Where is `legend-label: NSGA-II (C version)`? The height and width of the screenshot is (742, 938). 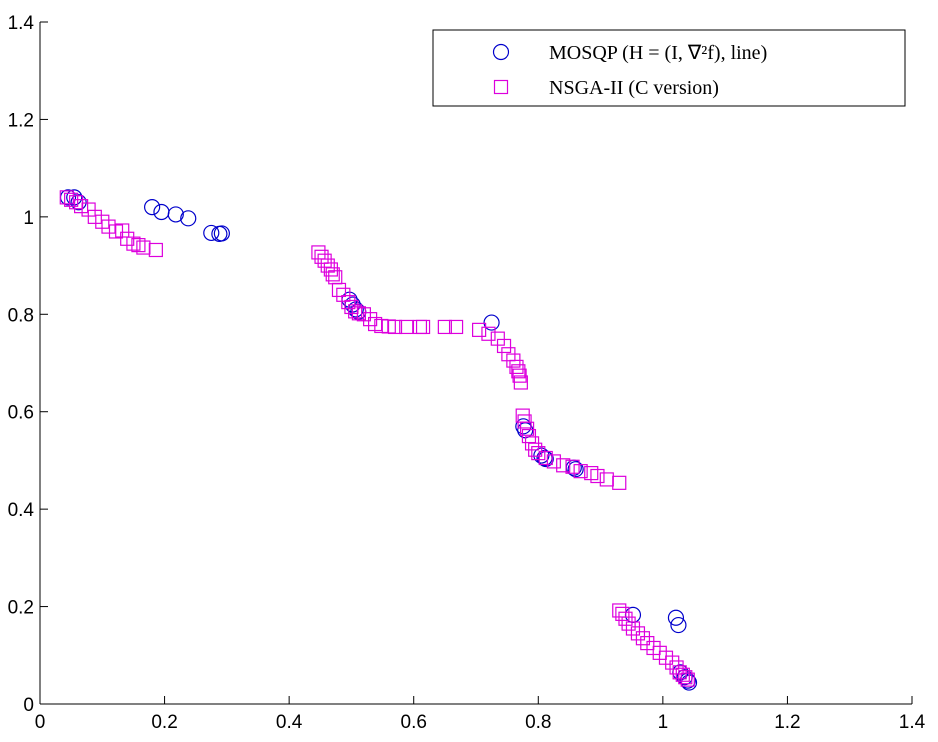
legend-label: NSGA-II (C version) is located at coordinates (634, 88).